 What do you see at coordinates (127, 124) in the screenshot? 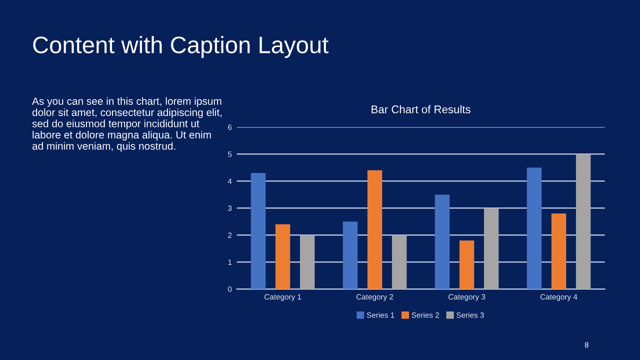
I see `text: As you can see in this chart, lorem ipsum dolor sit amet, consectetur adipiscing elit, sed do eiusmod tempor incididunt ut labore et dolore magna aliqua. Ut enim ad minim veniam, quis nostrud.` at bounding box center [127, 124].